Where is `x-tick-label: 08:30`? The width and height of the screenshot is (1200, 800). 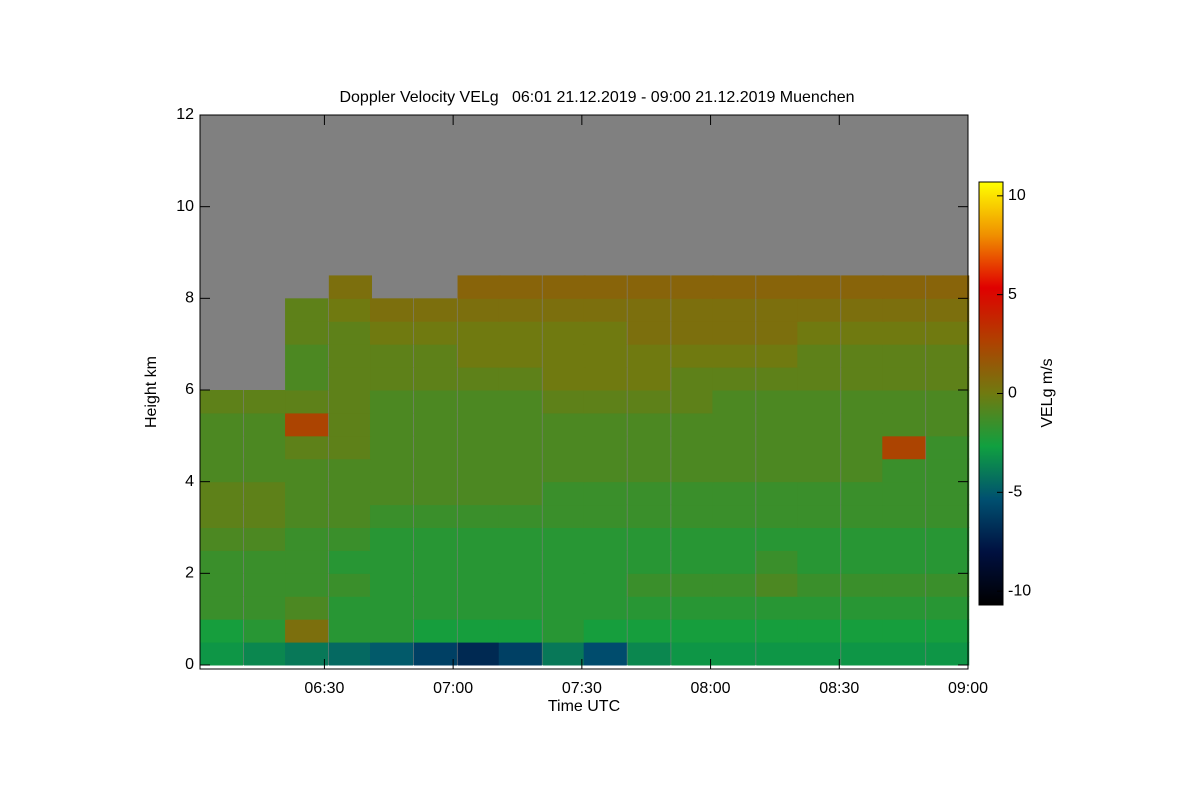 x-tick-label: 08:30 is located at coordinates (839, 688).